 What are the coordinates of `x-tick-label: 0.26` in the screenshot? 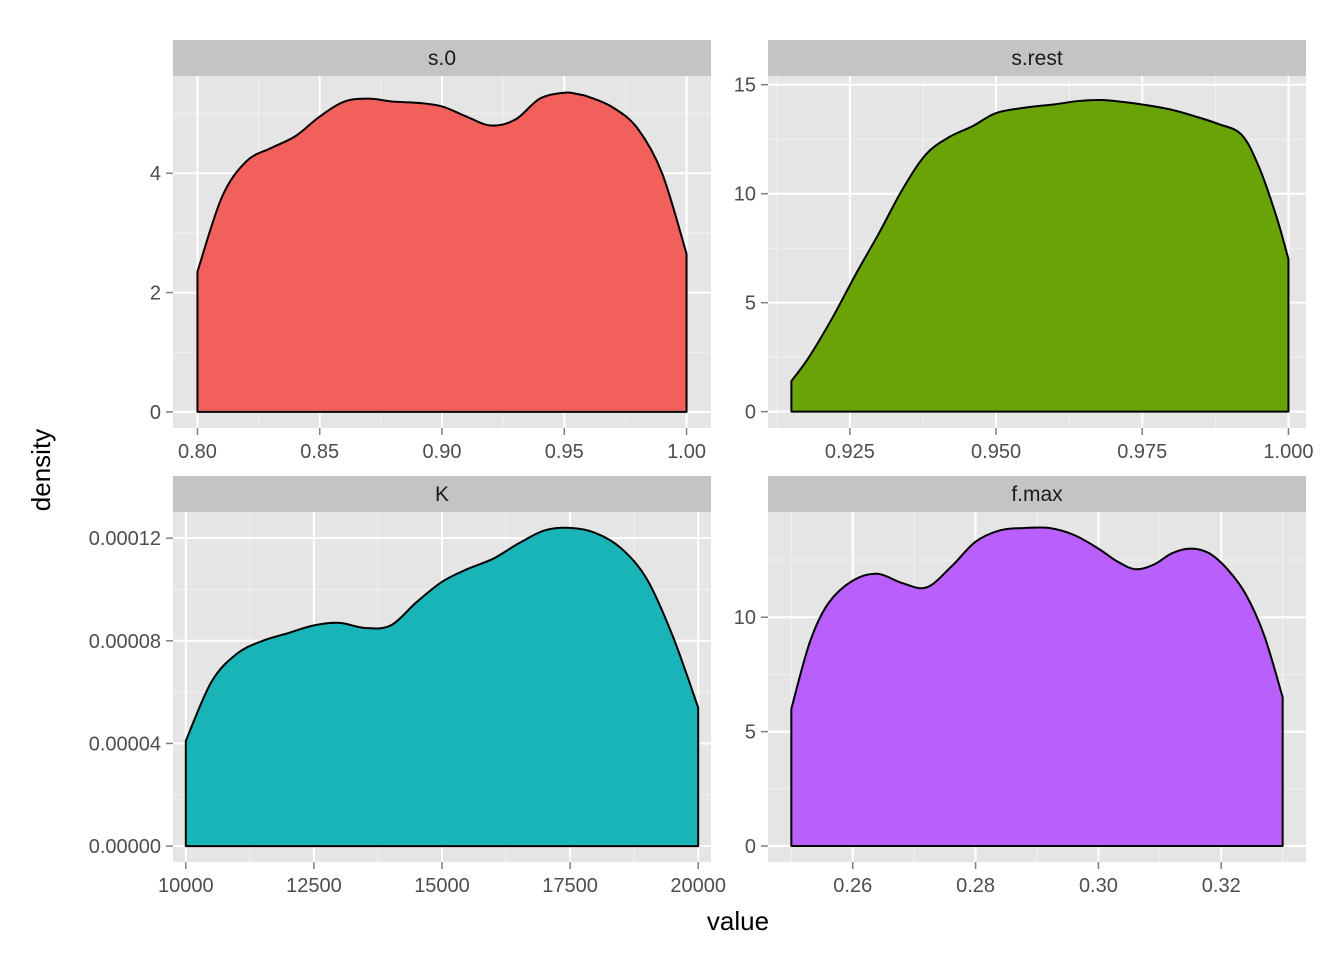 It's located at (852, 886).